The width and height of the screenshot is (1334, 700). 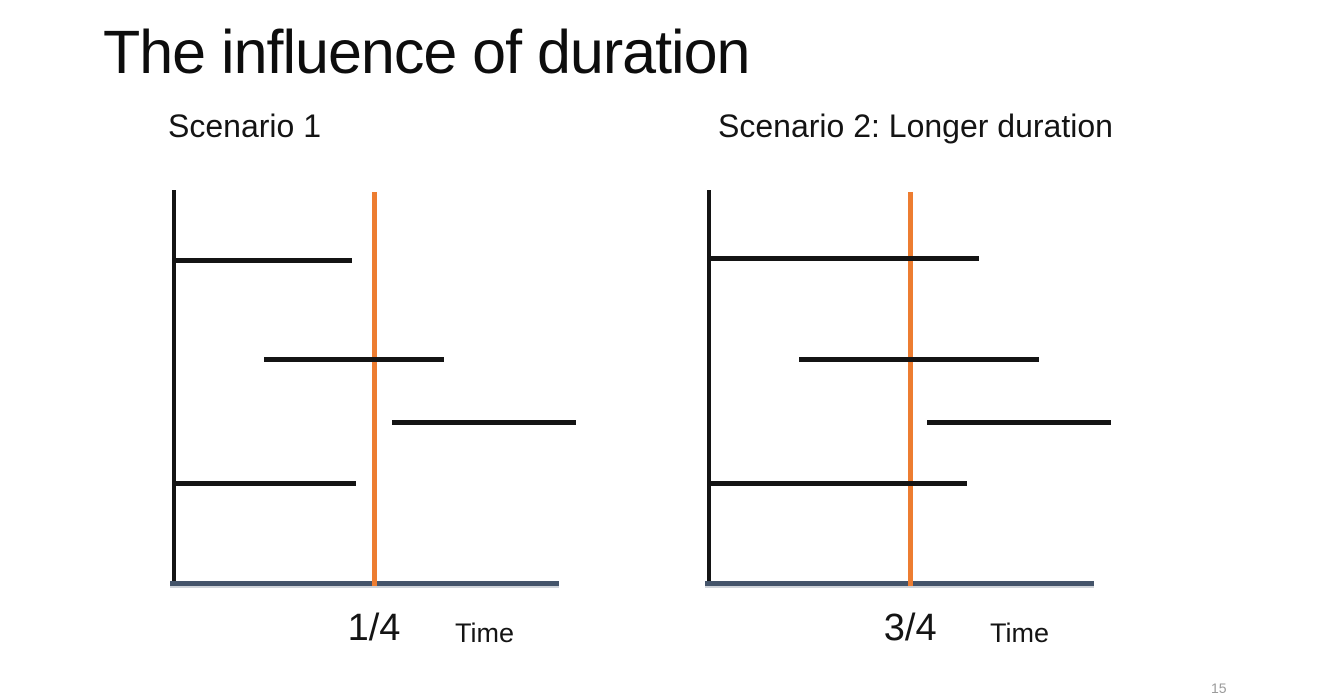 I want to click on marker-value-label: 1/4, so click(x=374, y=628).